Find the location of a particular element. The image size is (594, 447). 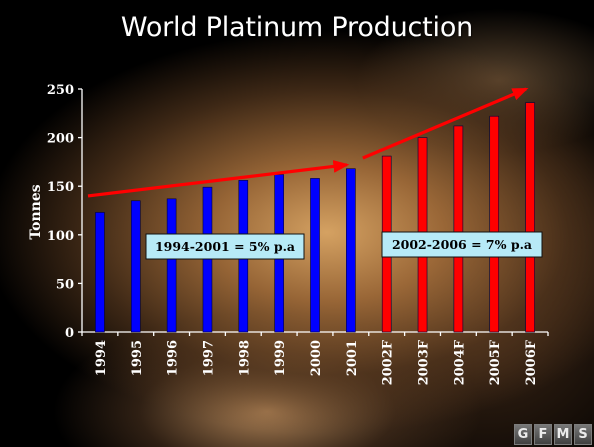

logo-letter: M is located at coordinates (563, 434).